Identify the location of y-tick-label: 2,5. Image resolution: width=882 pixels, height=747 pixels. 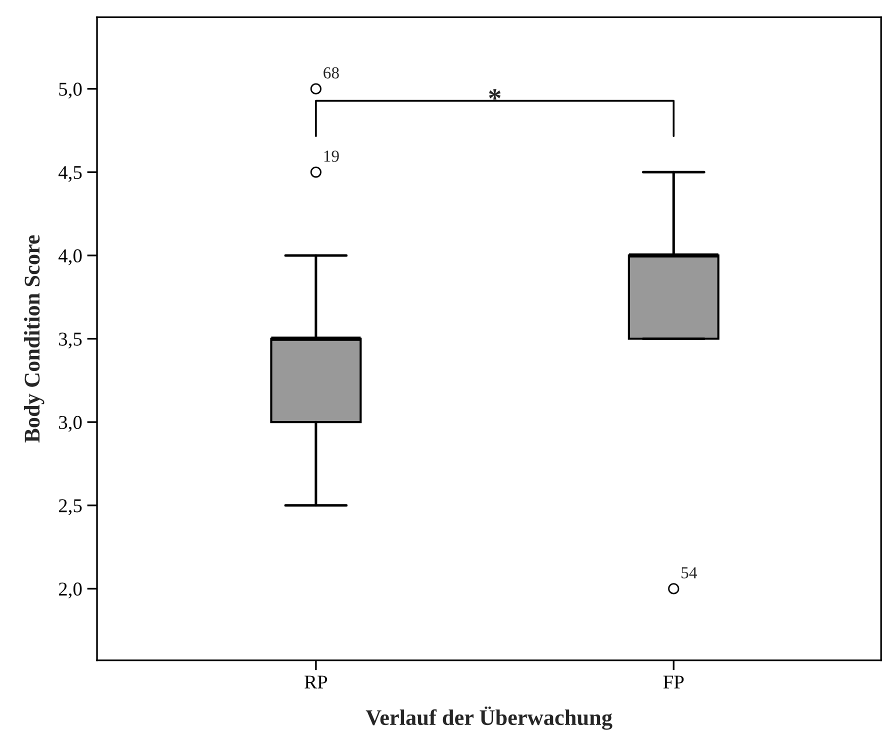
(70, 507).